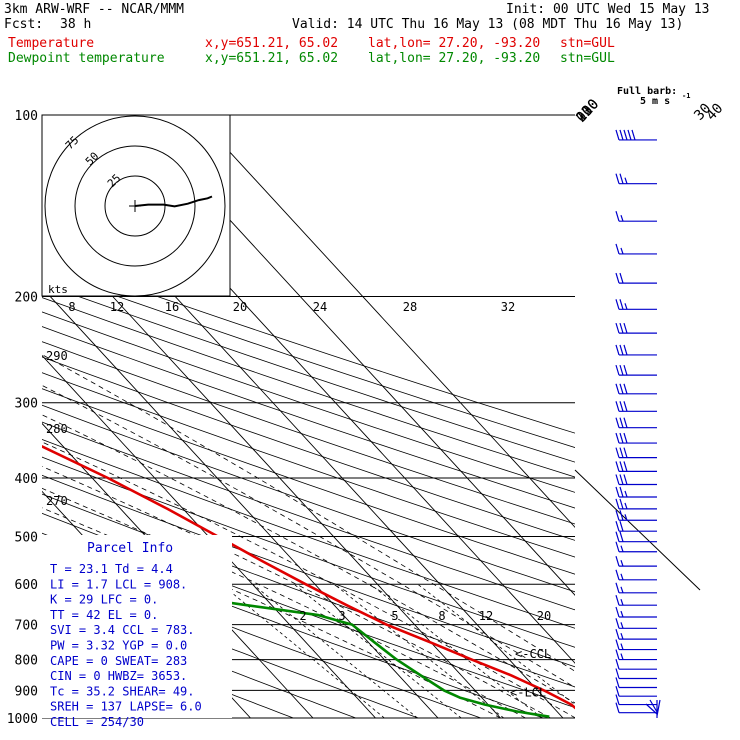 Image resolution: width=740 pixels, height=740 pixels. Describe the element at coordinates (26, 537) in the screenshot. I see `pressure-tick-label: 500` at that location.